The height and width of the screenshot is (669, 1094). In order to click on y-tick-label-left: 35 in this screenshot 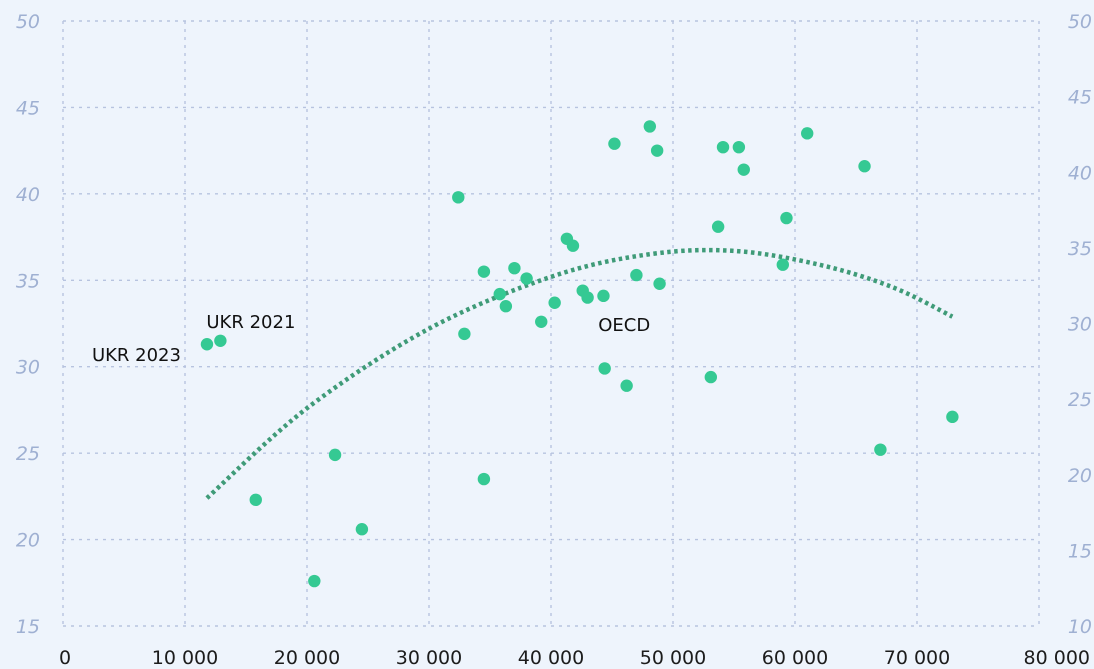, I will do `click(28, 281)`.